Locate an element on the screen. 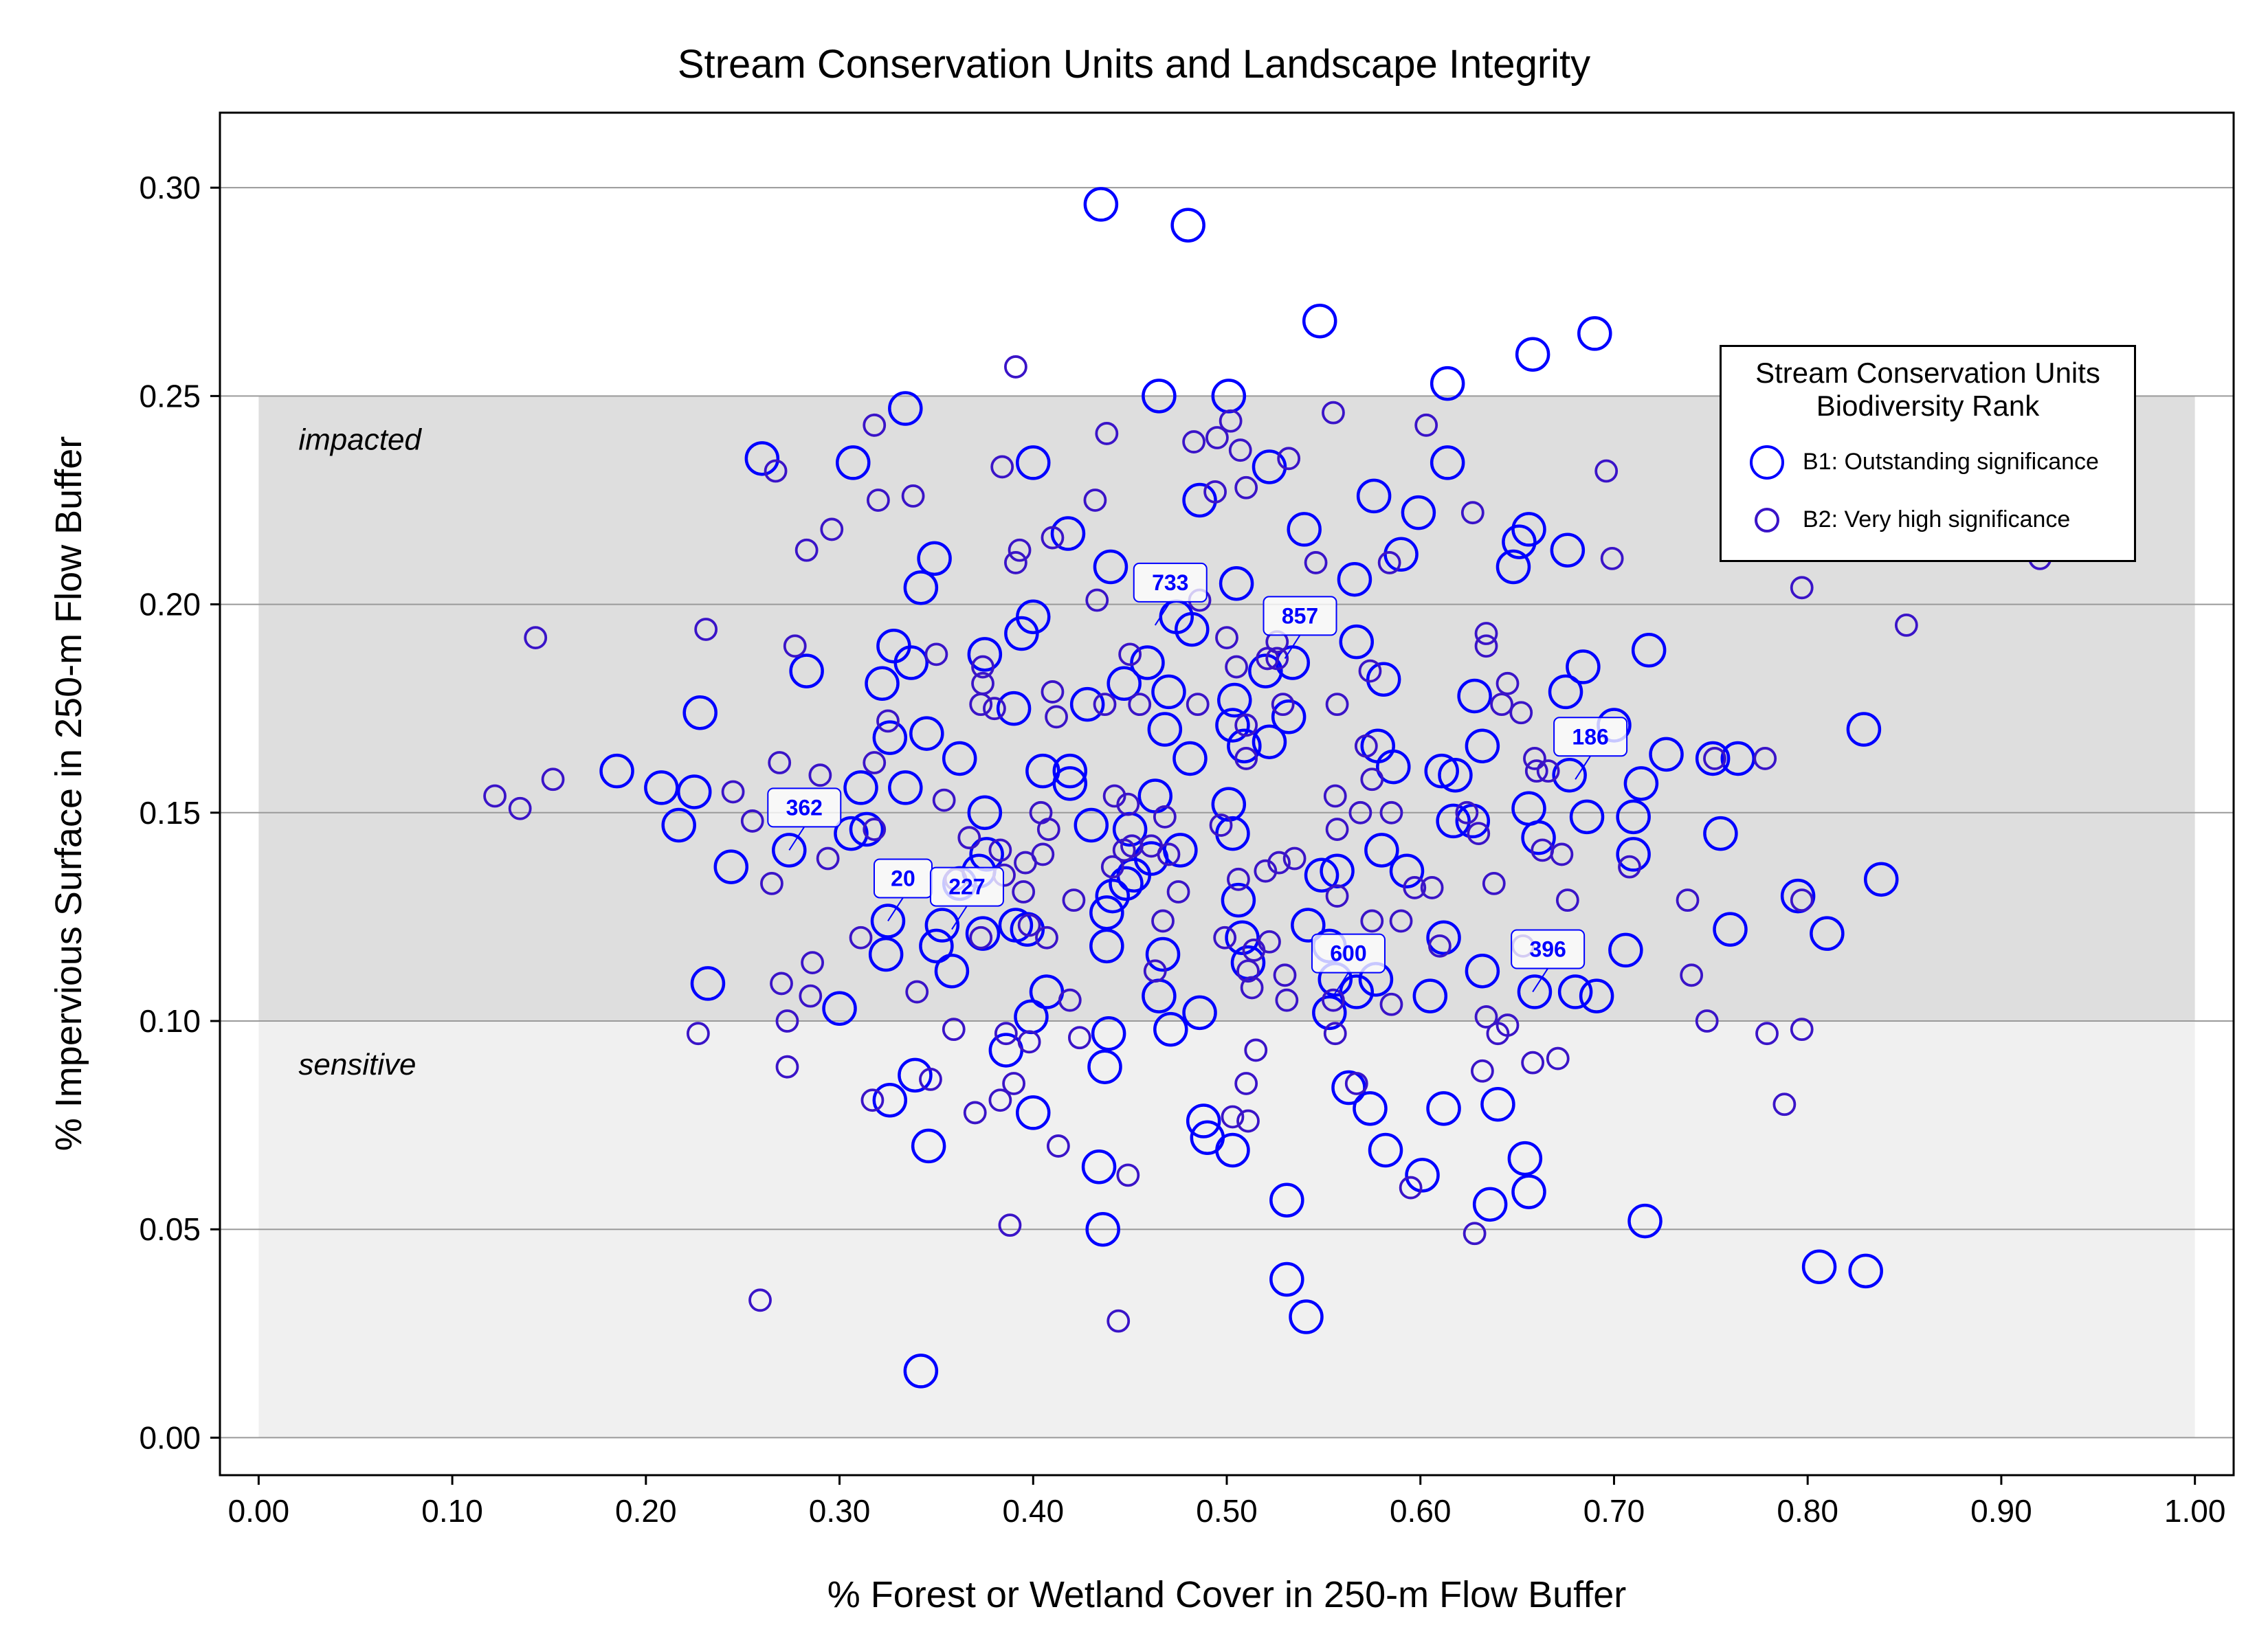  callout-label: 600 is located at coordinates (1348, 953).